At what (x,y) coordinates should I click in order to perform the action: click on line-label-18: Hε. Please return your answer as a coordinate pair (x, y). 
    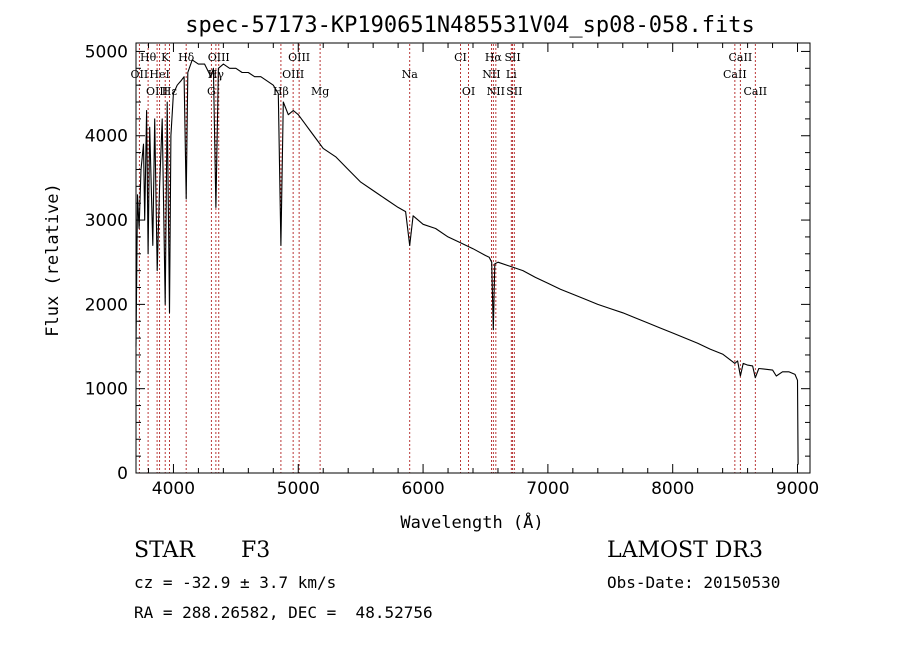
    Looking at the image, I should click on (170, 91).